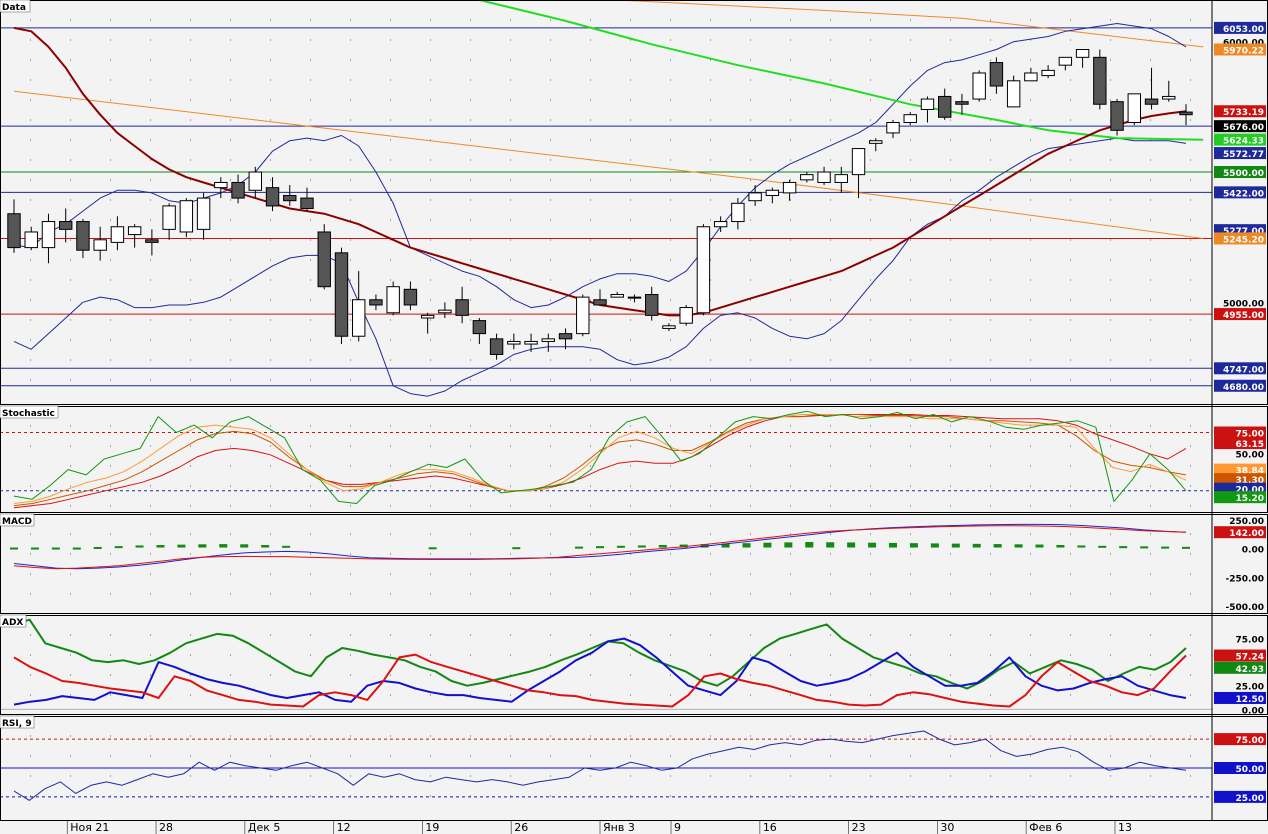  What do you see at coordinates (1250, 472) in the screenshot?
I see `stochastic-axis-label-3-text: 38.84` at bounding box center [1250, 472].